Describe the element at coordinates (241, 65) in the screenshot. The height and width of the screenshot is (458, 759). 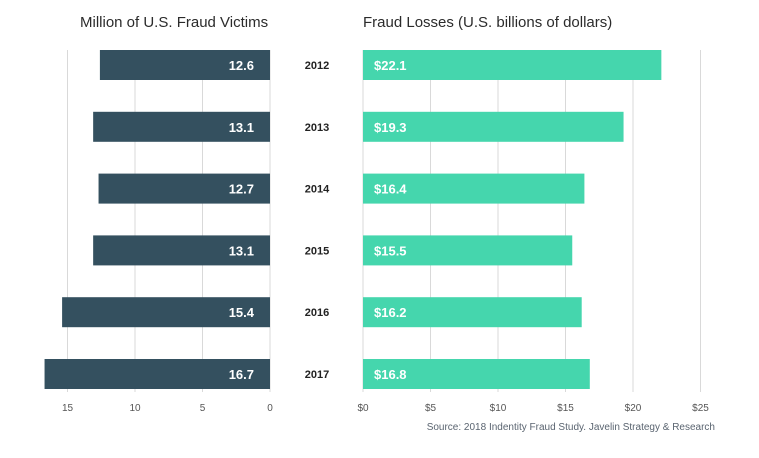
I see `victims-bar-label: 12.6` at that location.